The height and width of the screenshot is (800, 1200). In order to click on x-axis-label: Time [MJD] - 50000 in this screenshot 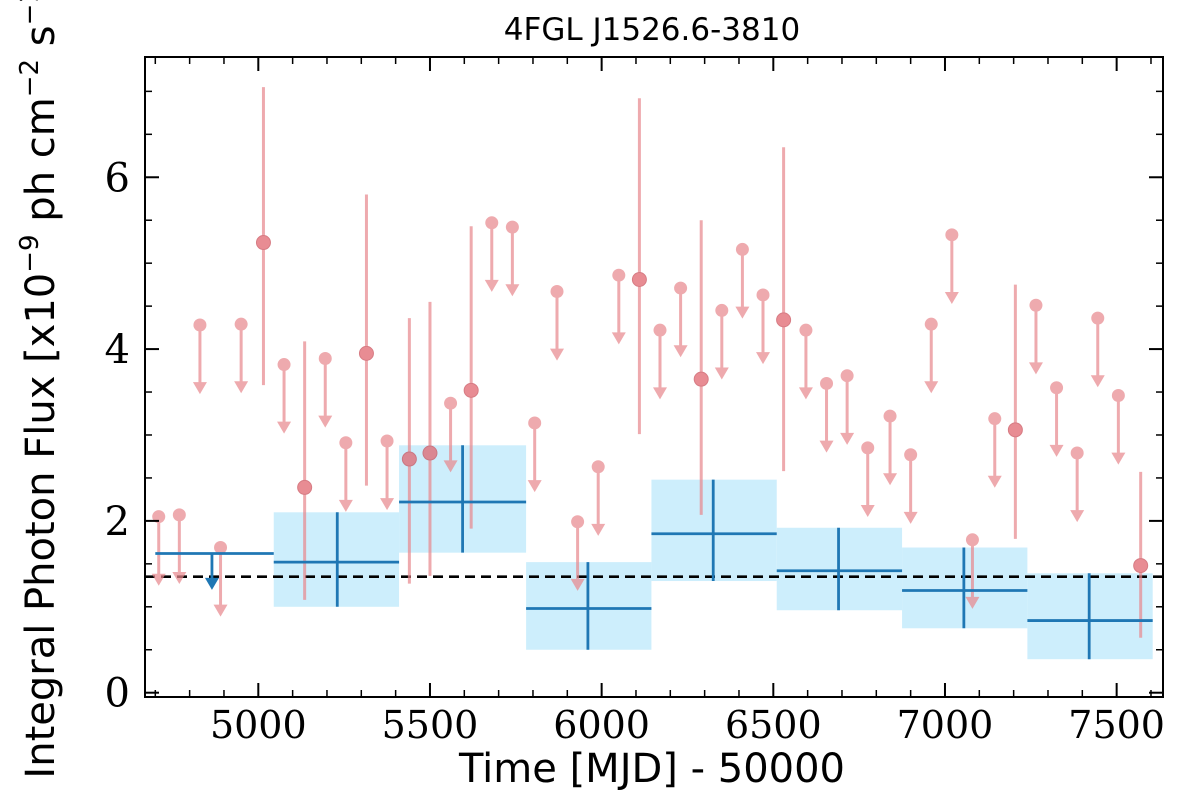, I will do `click(651, 769)`.